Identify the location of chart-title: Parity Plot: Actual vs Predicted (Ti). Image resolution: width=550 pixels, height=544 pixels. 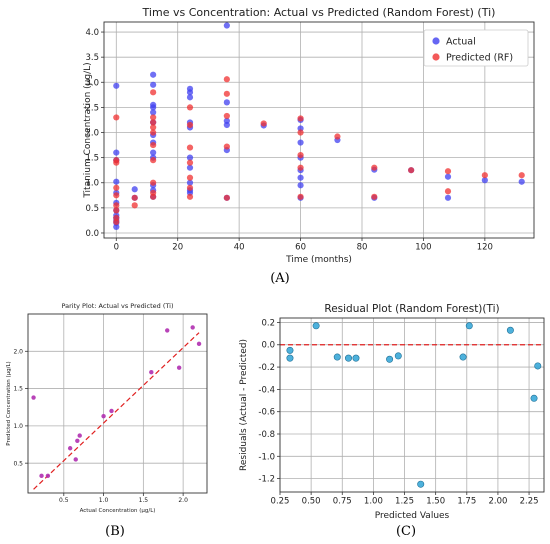
(117, 306).